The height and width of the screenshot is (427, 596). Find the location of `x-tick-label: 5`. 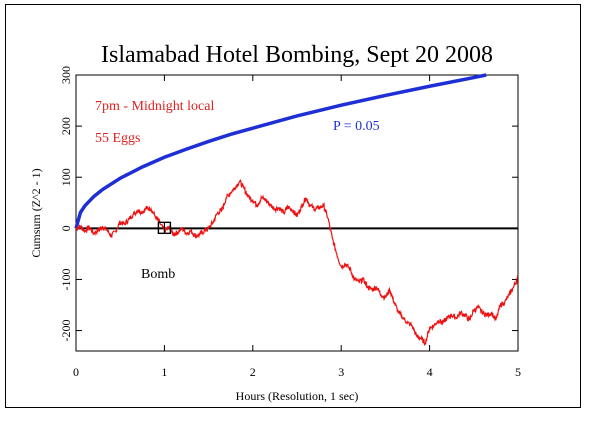

x-tick-label: 5 is located at coordinates (518, 372).